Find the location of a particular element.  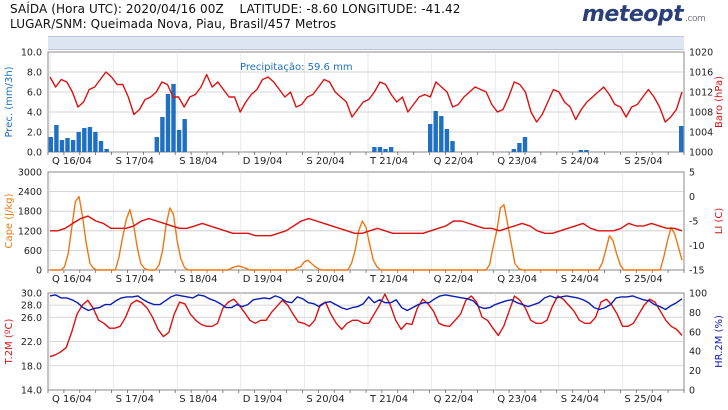

ytick-right-label: 100 is located at coordinates (698, 294).